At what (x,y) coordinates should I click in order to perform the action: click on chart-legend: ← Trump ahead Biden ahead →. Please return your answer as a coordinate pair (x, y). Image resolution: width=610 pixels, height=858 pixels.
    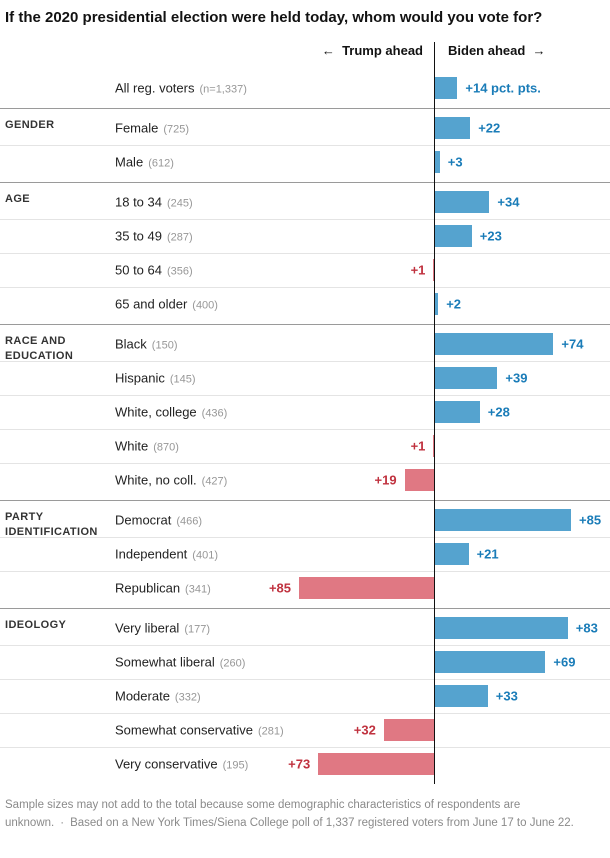
    Looking at the image, I should click on (305, 54).